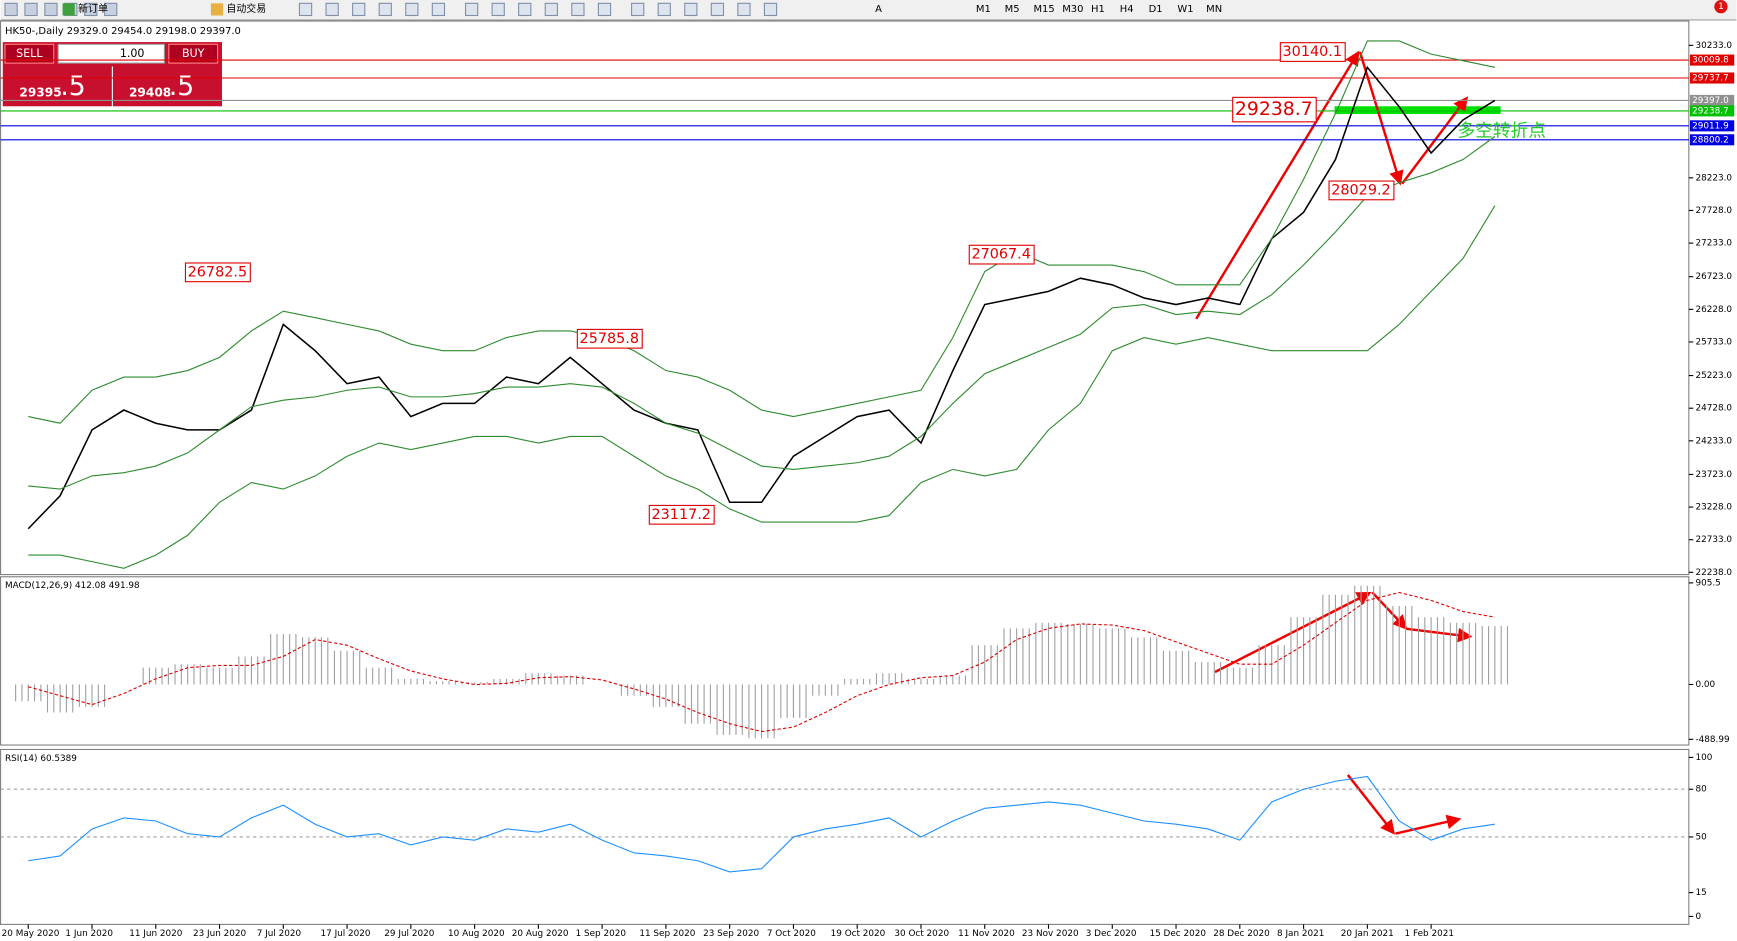 This screenshot has height=941, width=1737. Describe the element at coordinates (1705, 685) in the screenshot. I see `y-tick-label: 0.00` at that location.